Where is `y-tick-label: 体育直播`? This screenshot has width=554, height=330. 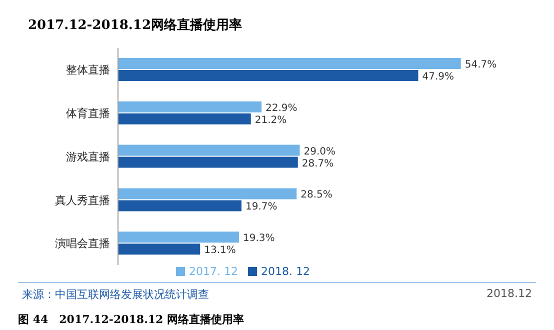
y-tick-label: 体育直播 is located at coordinates (88, 113).